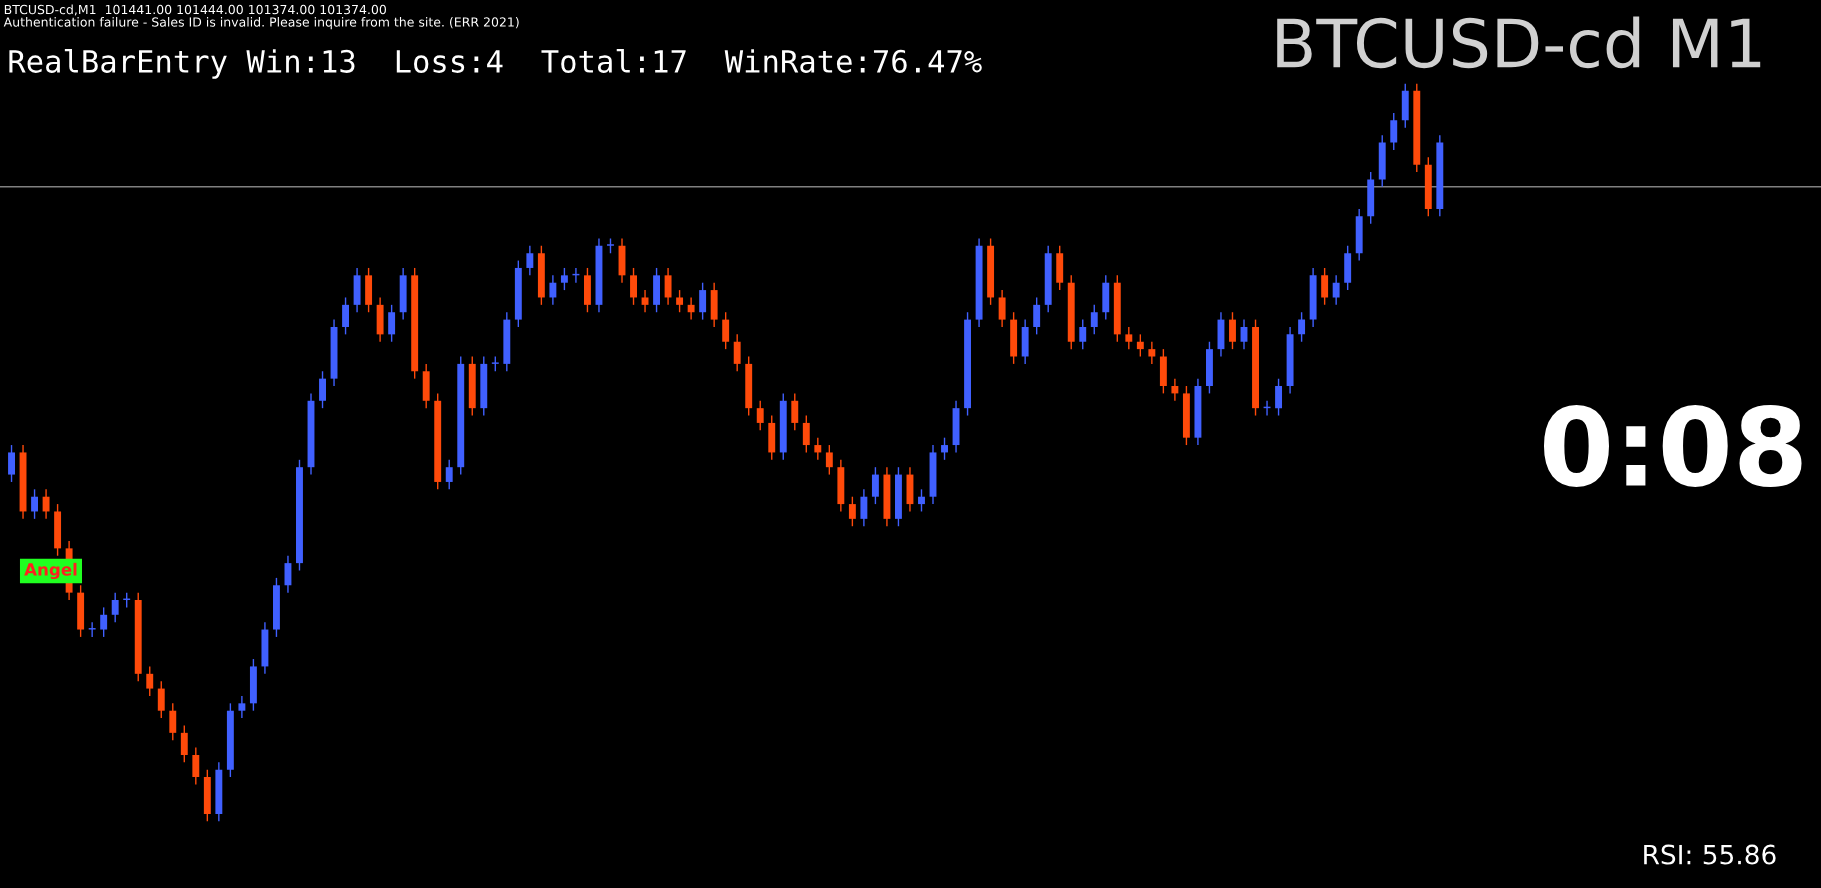  What do you see at coordinates (1672, 446) in the screenshot?
I see `text: 0:08` at bounding box center [1672, 446].